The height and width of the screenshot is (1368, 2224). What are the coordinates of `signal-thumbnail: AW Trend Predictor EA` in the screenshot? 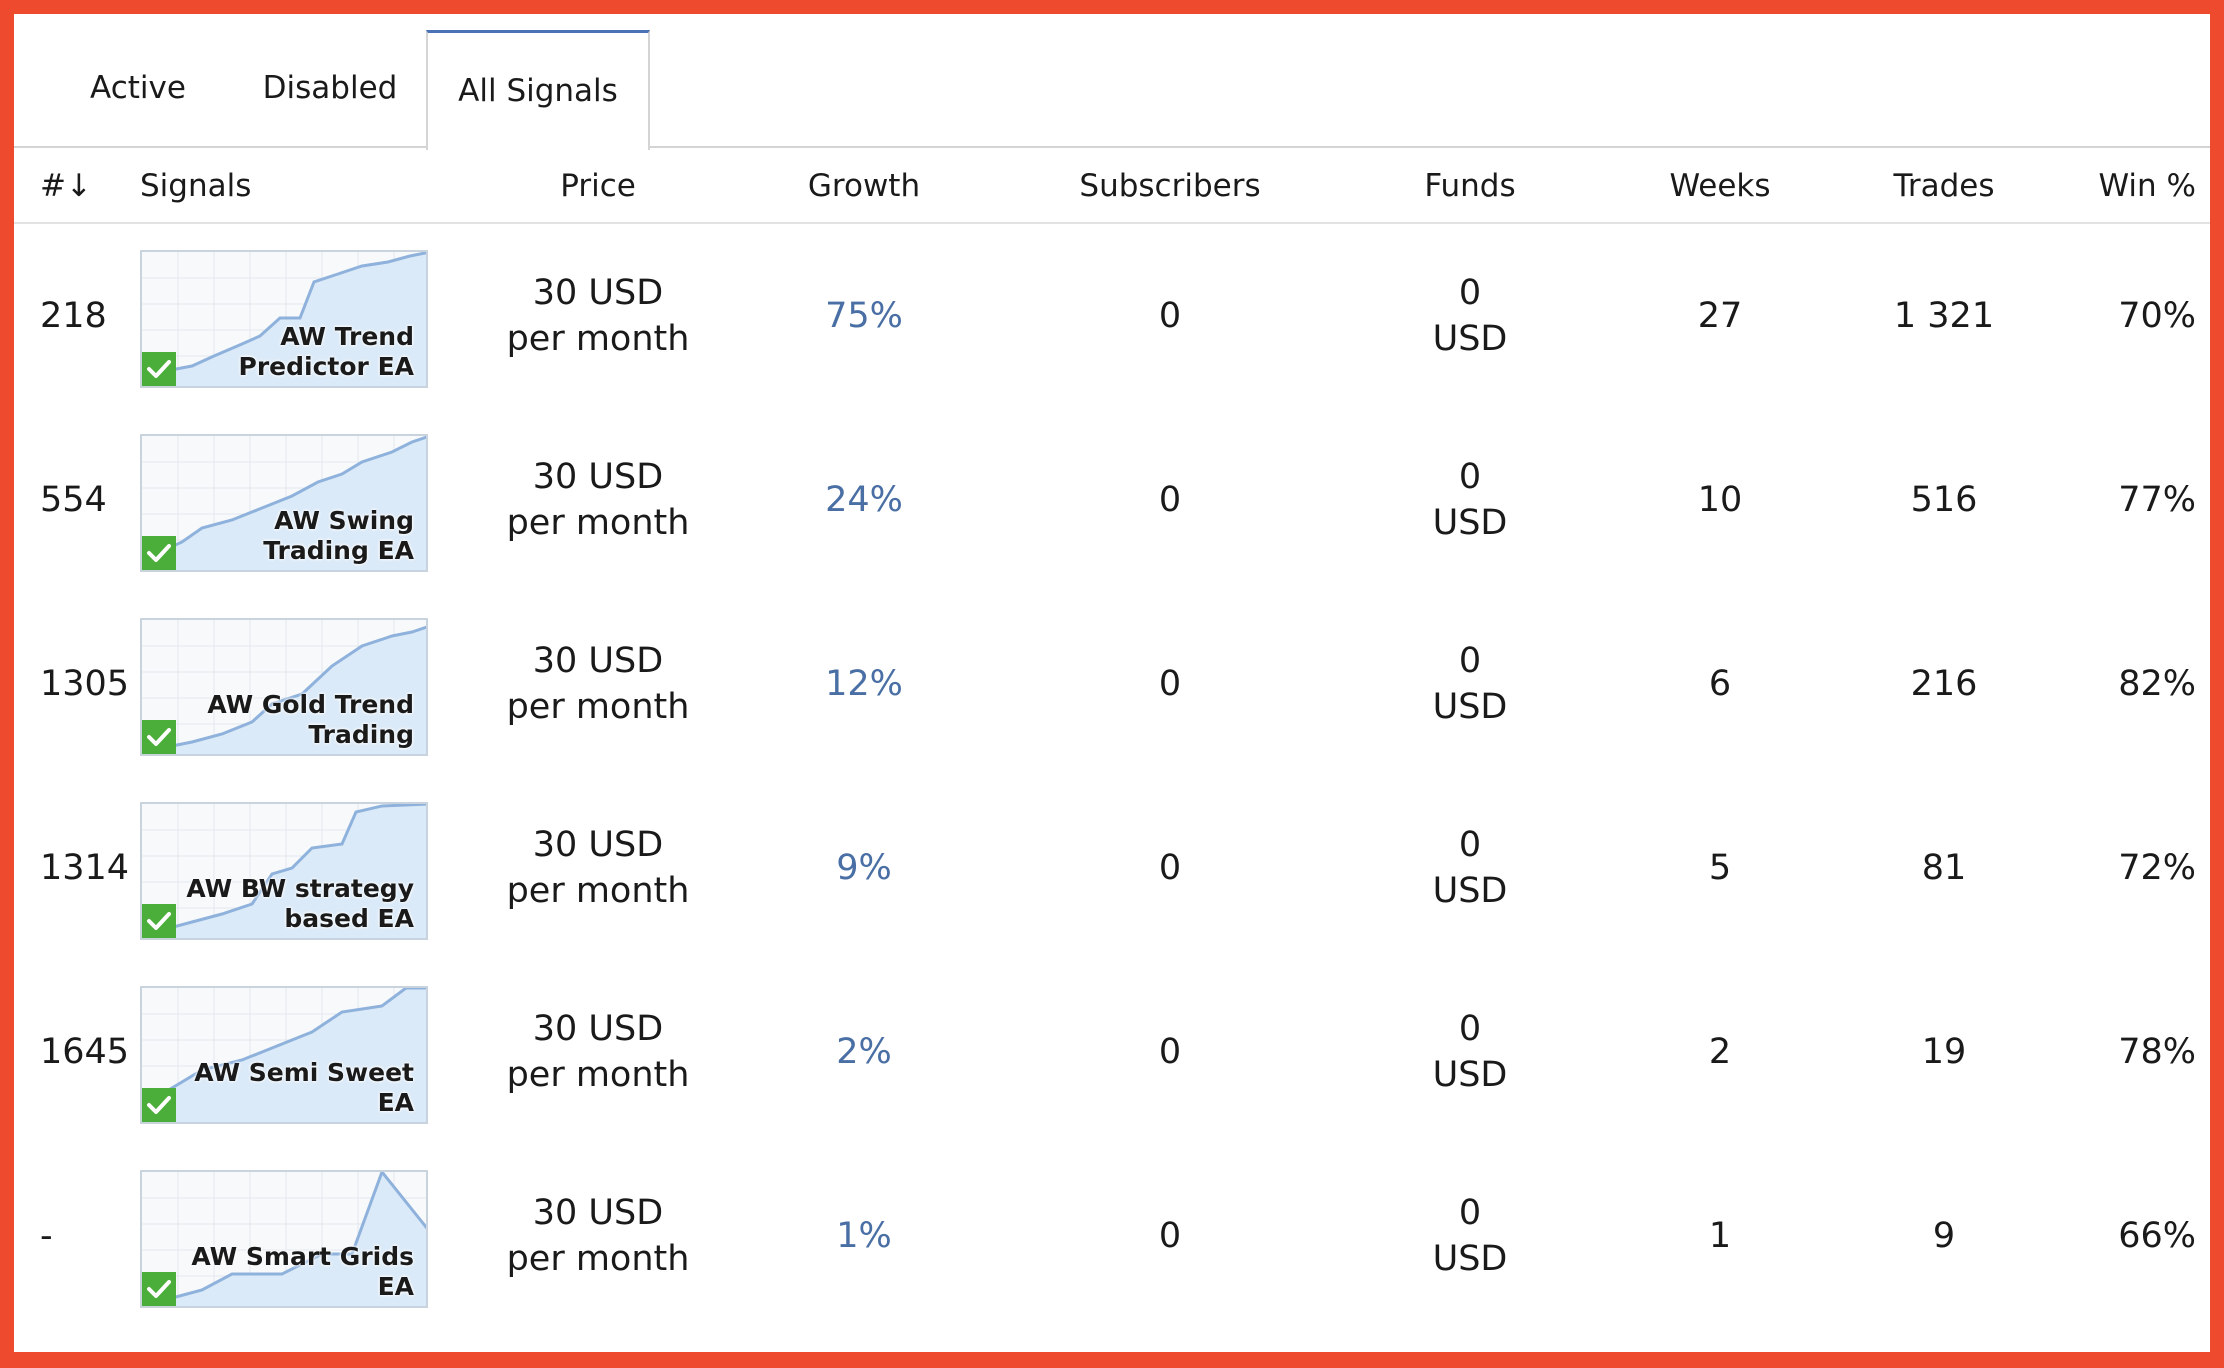 It's located at (284, 319).